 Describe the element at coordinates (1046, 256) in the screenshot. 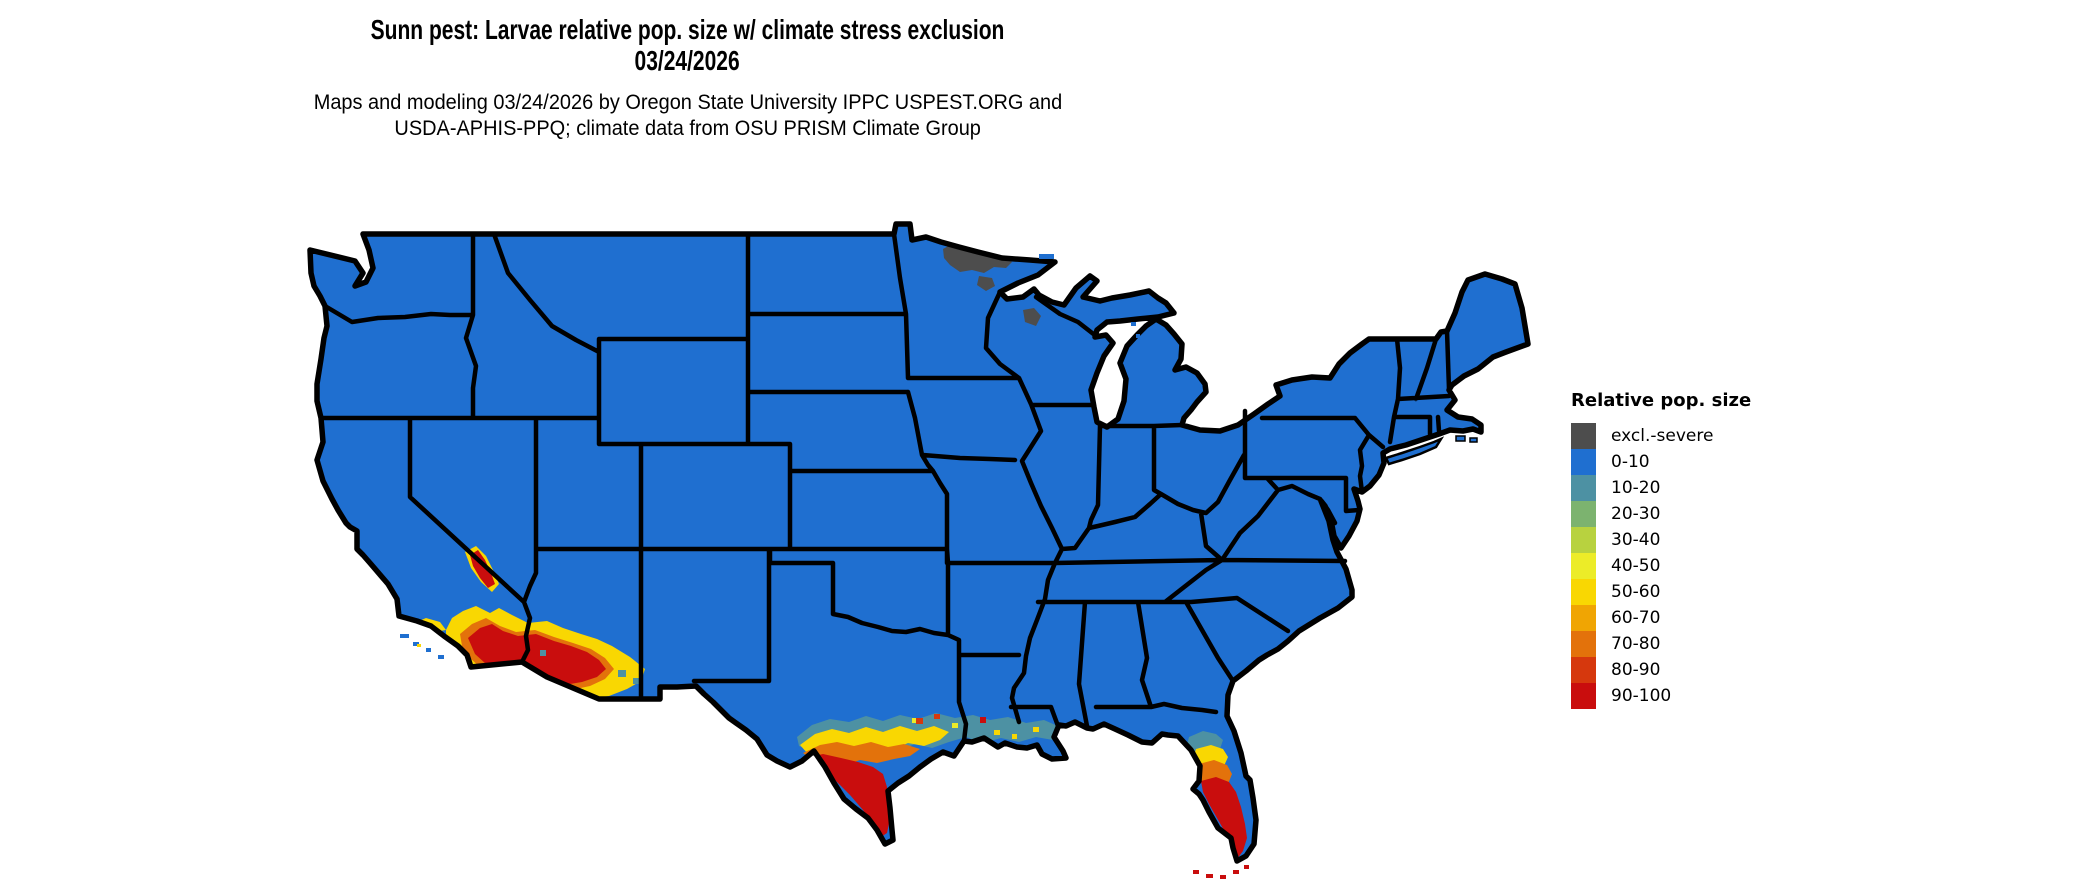

I see `island-isle-royale` at that location.